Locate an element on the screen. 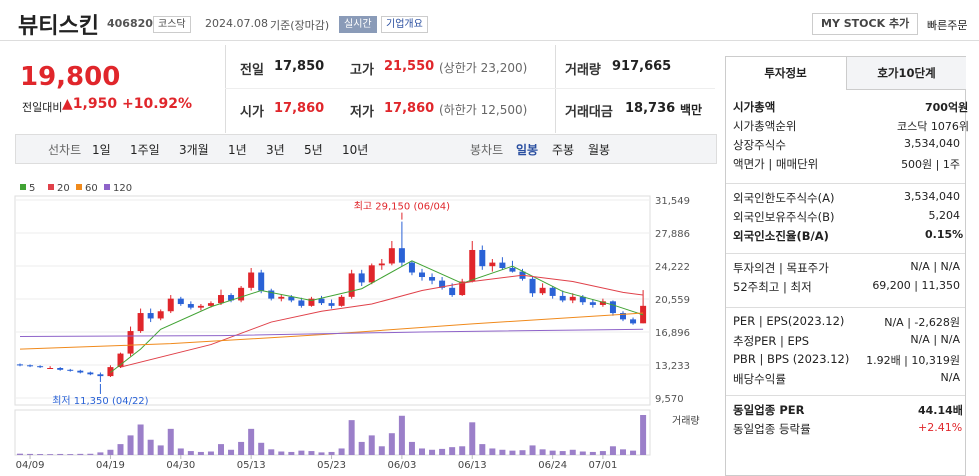 The height and width of the screenshot is (476, 979). period-tab: 5년 is located at coordinates (313, 150).